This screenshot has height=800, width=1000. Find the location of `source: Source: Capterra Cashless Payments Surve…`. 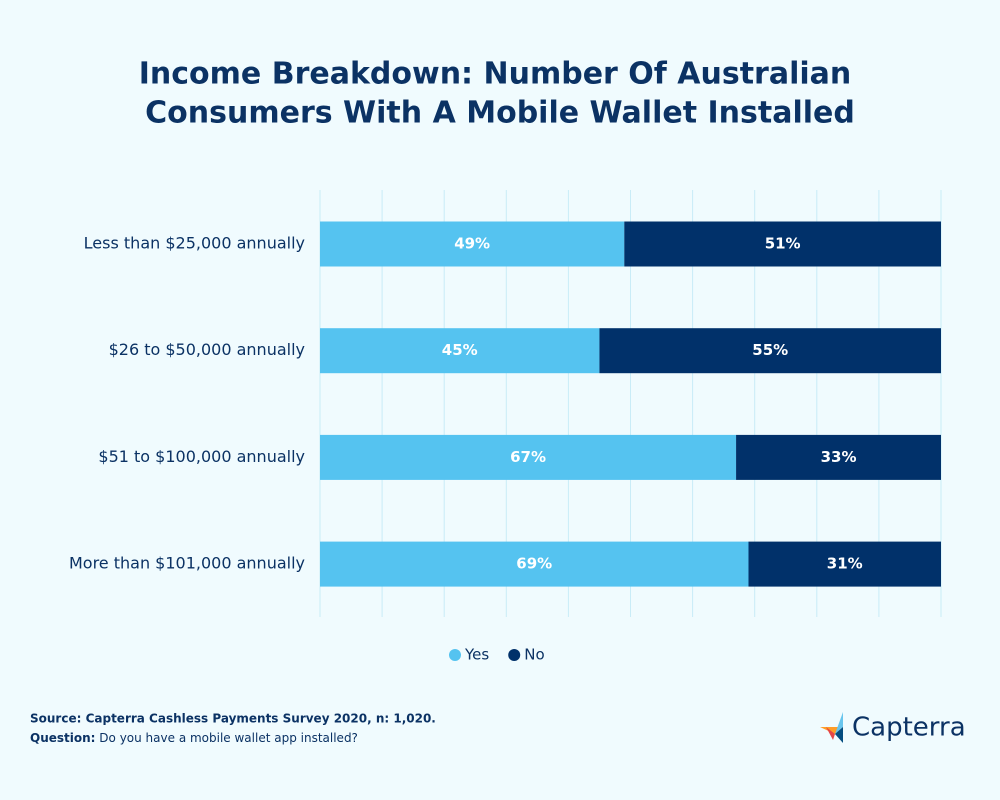

source: Source: Capterra Cashless Payments Surve… is located at coordinates (233, 719).